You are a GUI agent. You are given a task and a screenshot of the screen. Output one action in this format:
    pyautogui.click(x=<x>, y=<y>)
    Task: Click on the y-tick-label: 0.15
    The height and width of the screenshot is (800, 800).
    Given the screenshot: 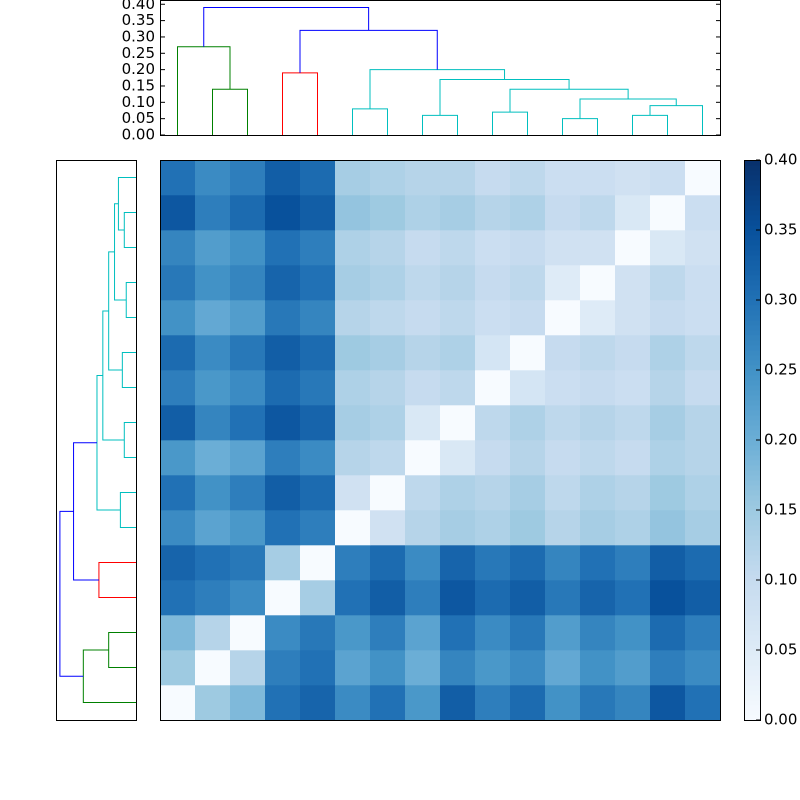 What is the action you would take?
    pyautogui.click(x=138, y=85)
    